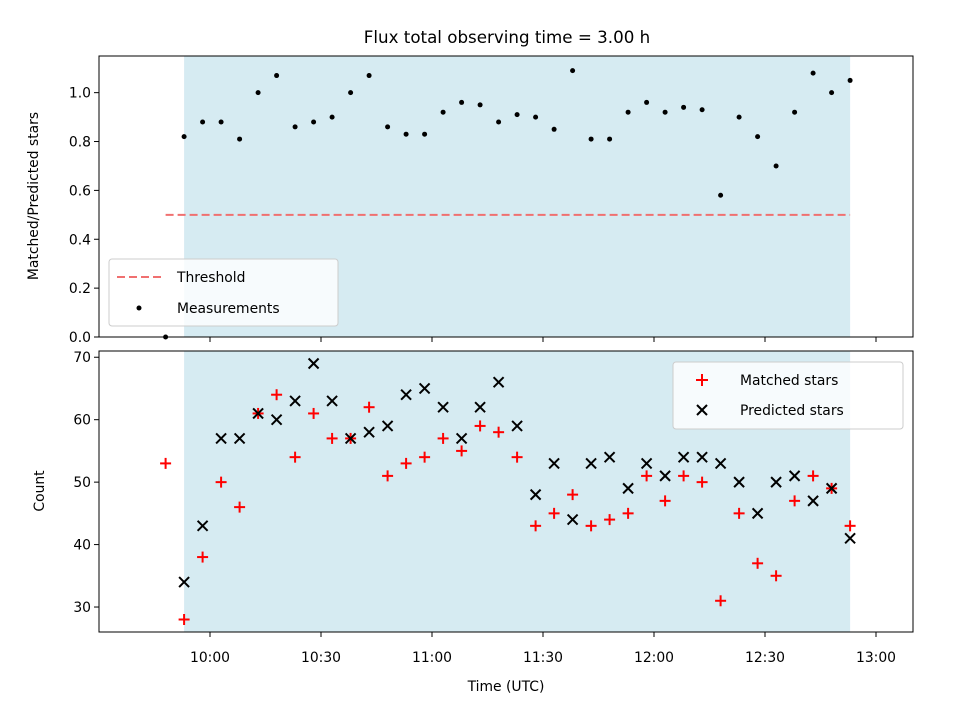 This screenshot has width=960, height=720. I want to click on bottom-legend: Matched stars Predicted stars, so click(788, 395).